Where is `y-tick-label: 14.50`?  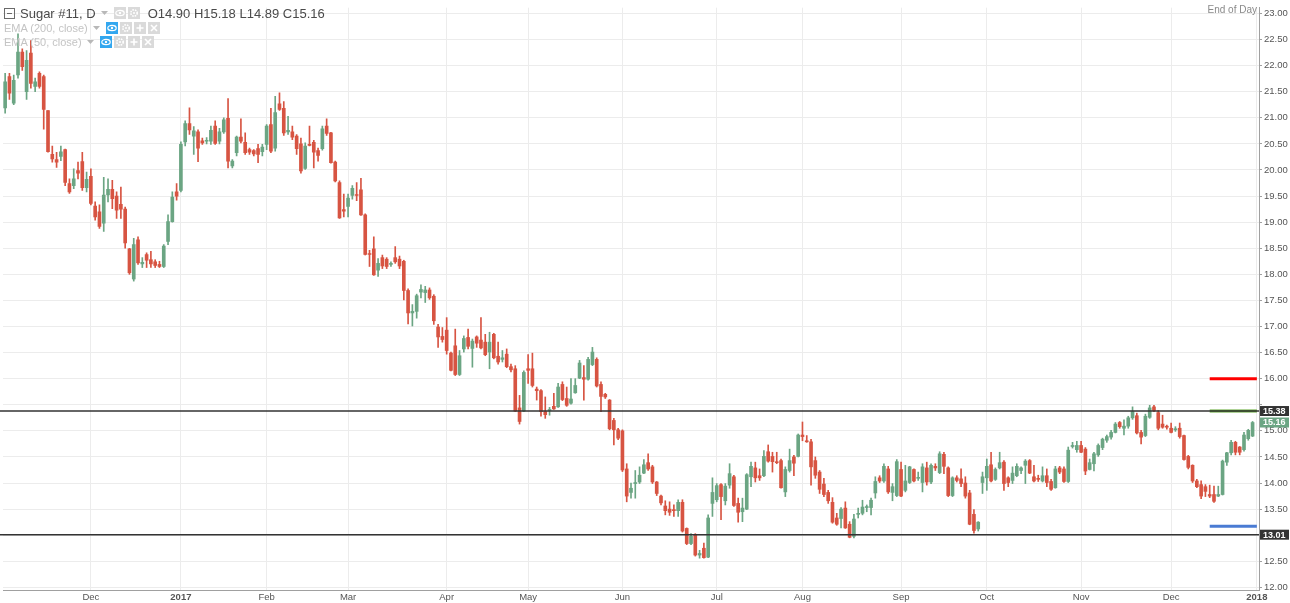
y-tick-label: 14.50 is located at coordinates (1276, 456).